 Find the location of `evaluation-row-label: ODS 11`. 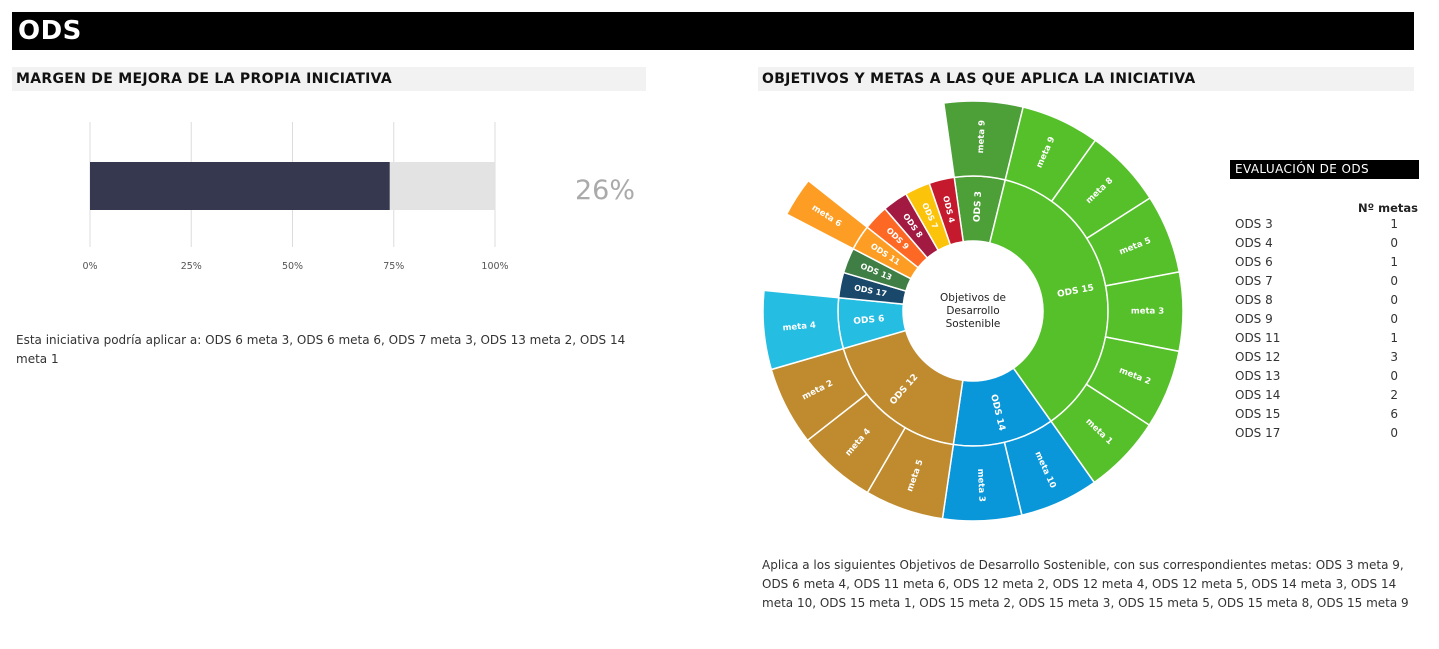

evaluation-row-label: ODS 11 is located at coordinates (1258, 338).